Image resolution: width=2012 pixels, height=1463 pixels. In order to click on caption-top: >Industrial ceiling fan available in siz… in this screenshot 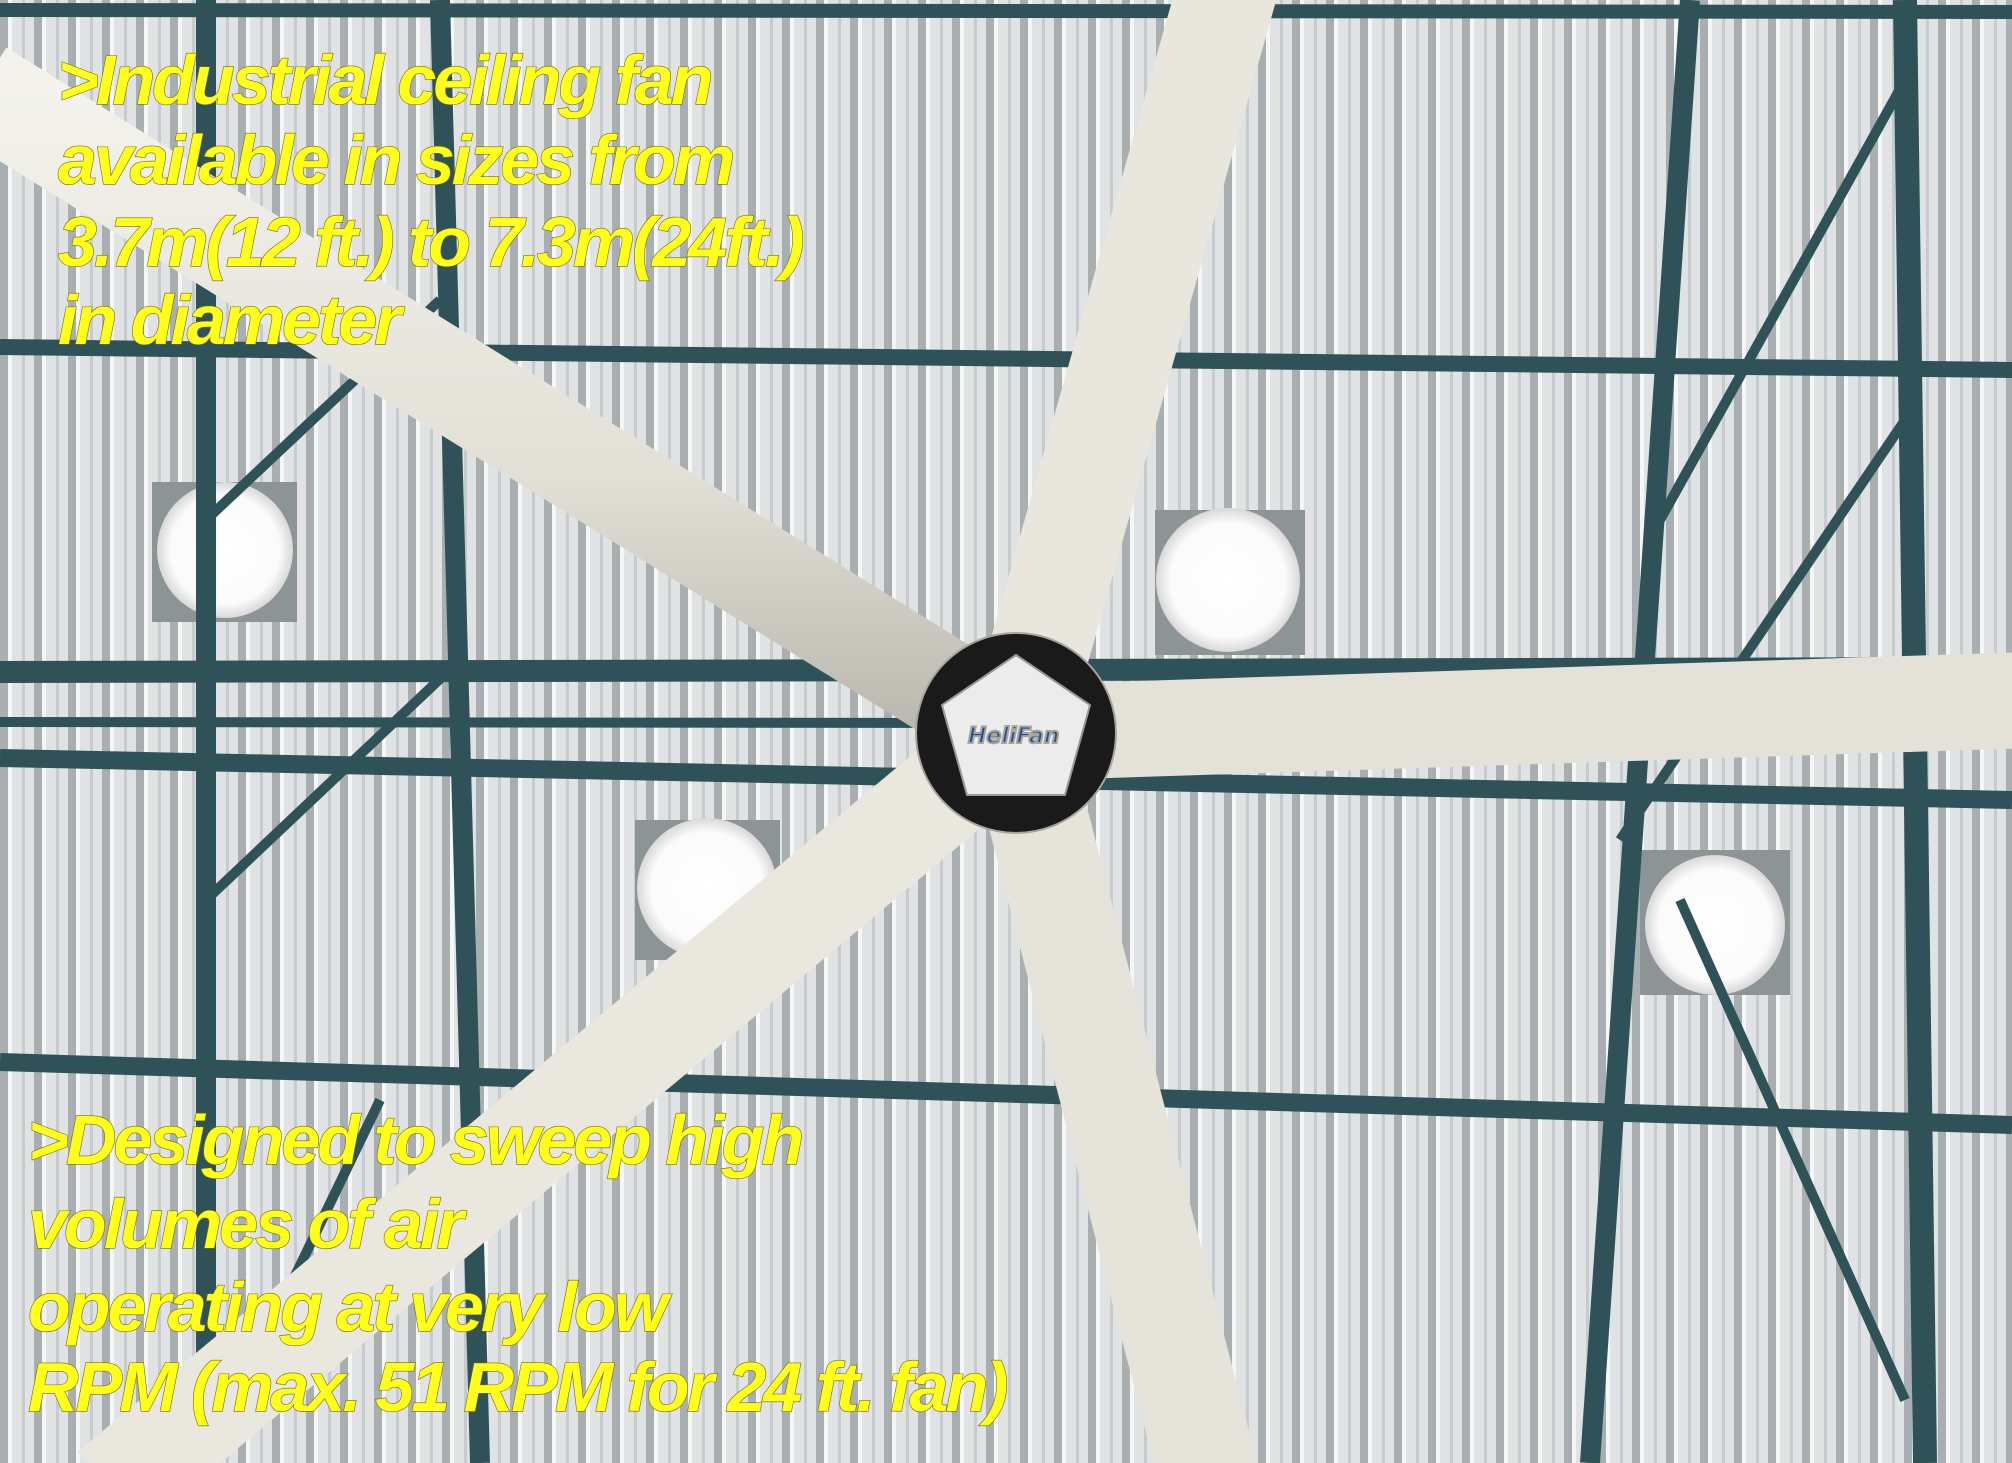, I will do `click(432, 199)`.